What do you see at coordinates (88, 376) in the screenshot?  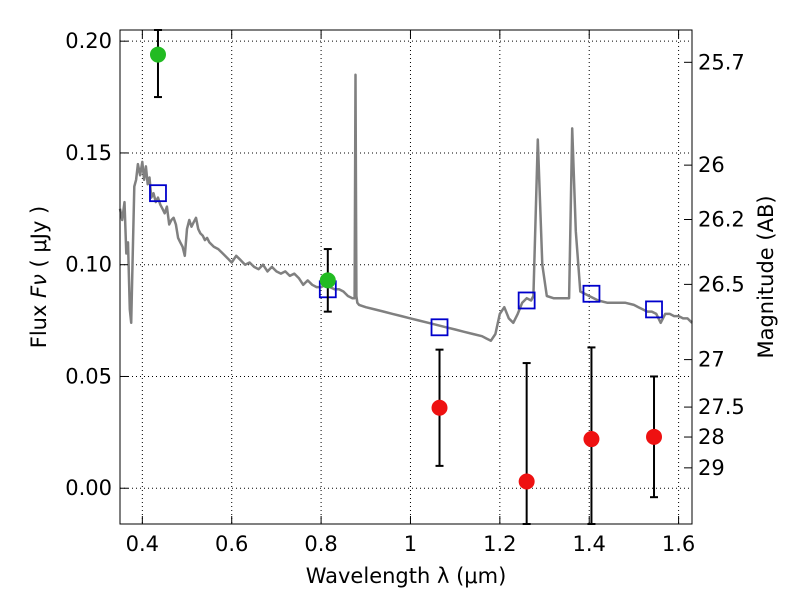 I see `y-tick-label: 0.05` at bounding box center [88, 376].